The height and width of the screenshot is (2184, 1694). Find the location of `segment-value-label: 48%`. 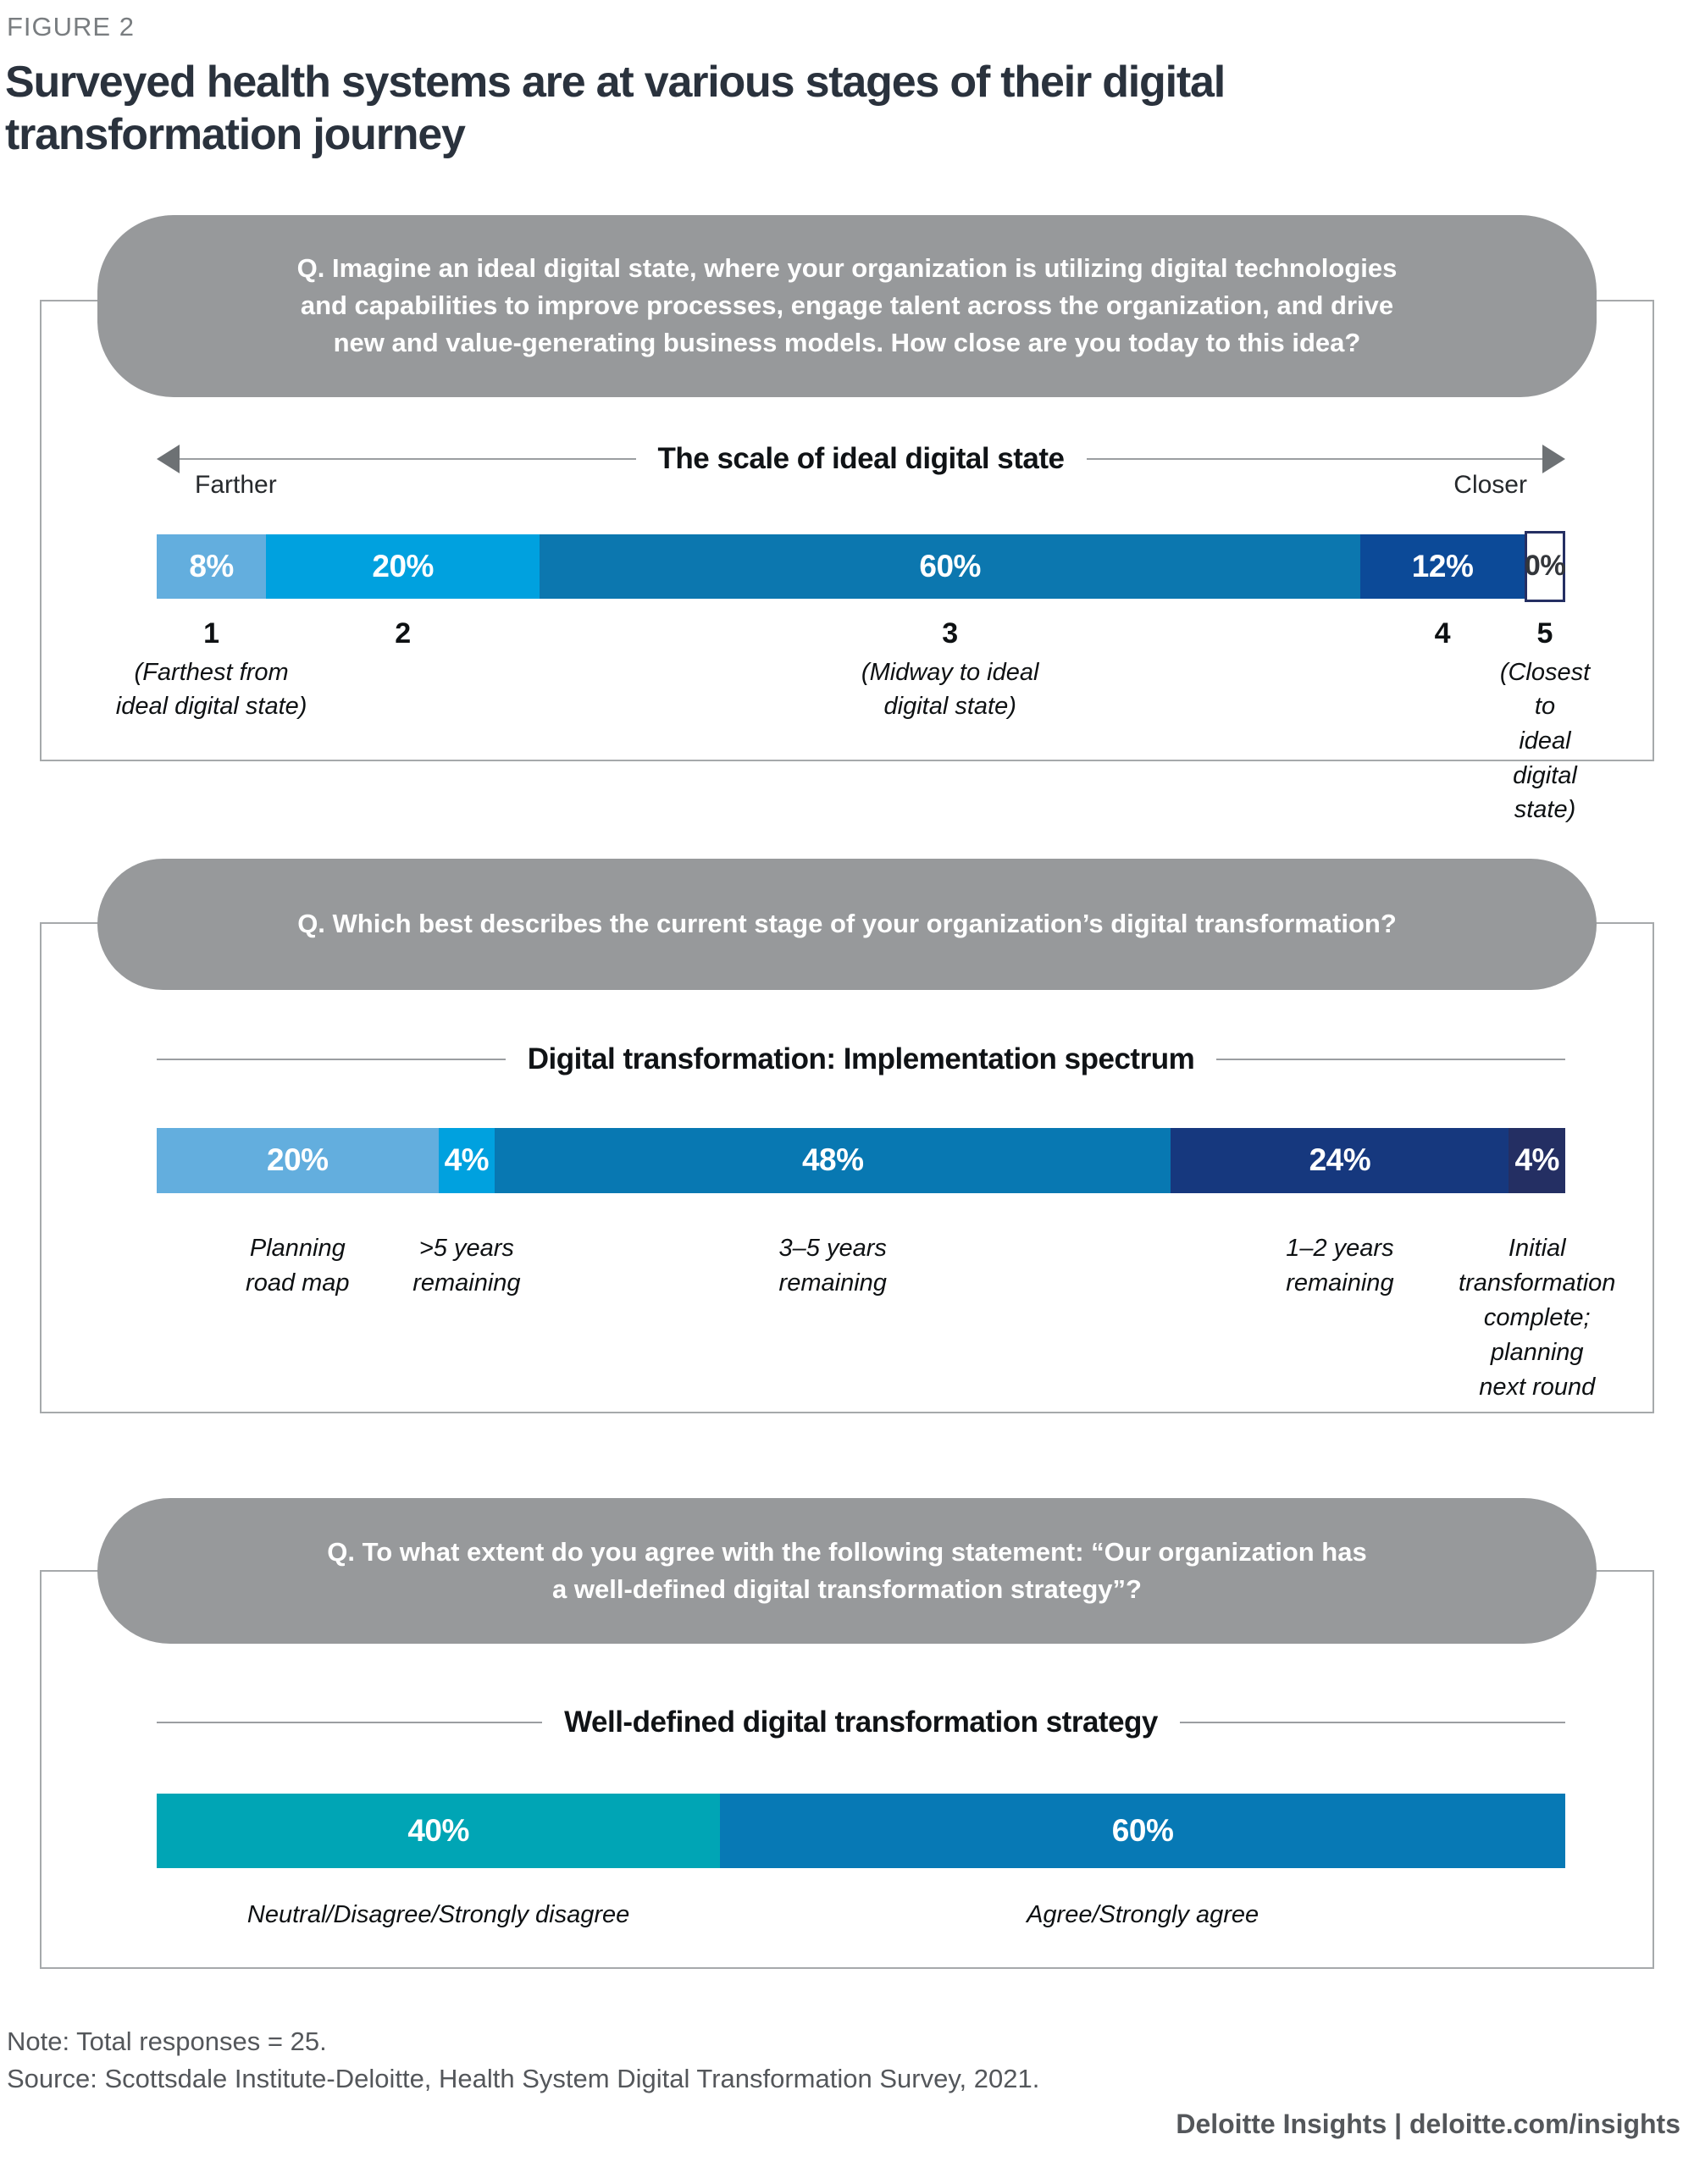

segment-value-label: 48% is located at coordinates (832, 1160).